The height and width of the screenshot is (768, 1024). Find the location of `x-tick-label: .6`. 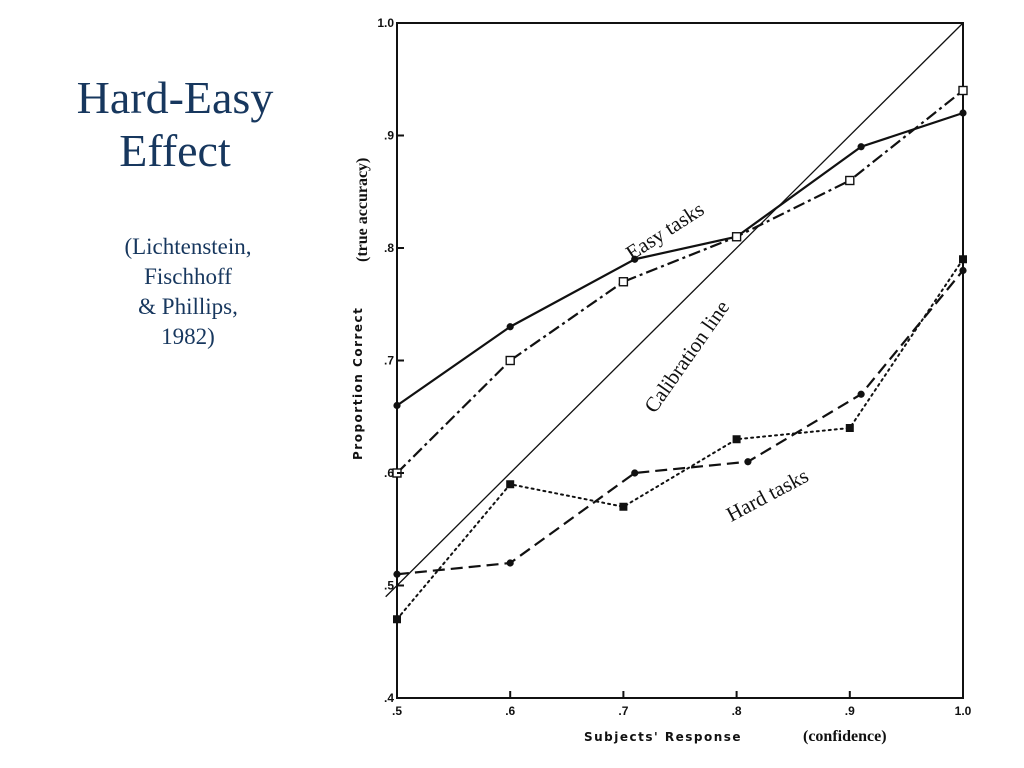

x-tick-label: .6 is located at coordinates (510, 711).